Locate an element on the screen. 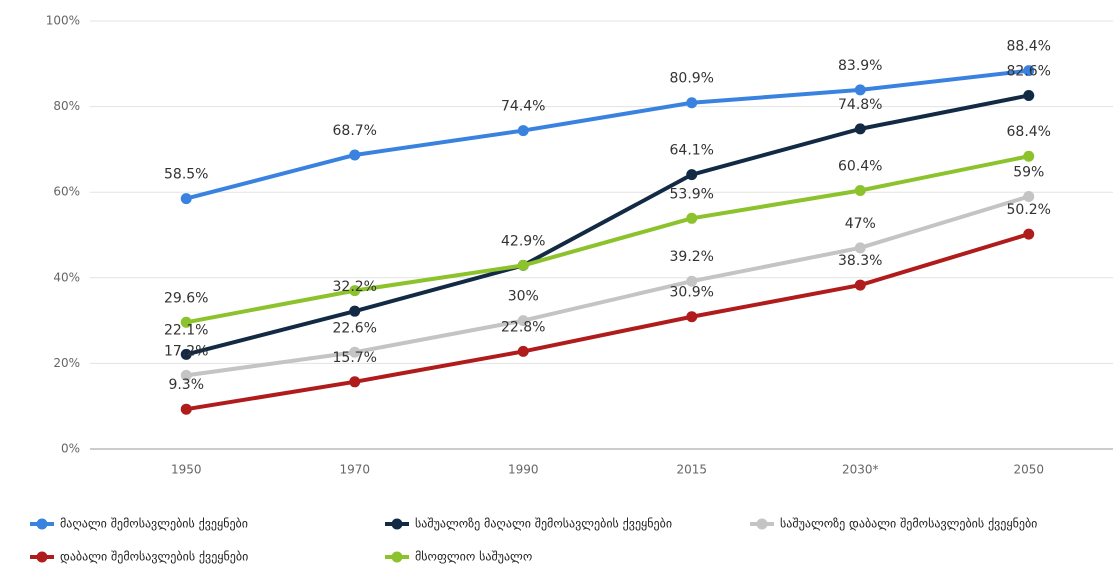  data-label: 74.4% is located at coordinates (523, 107).